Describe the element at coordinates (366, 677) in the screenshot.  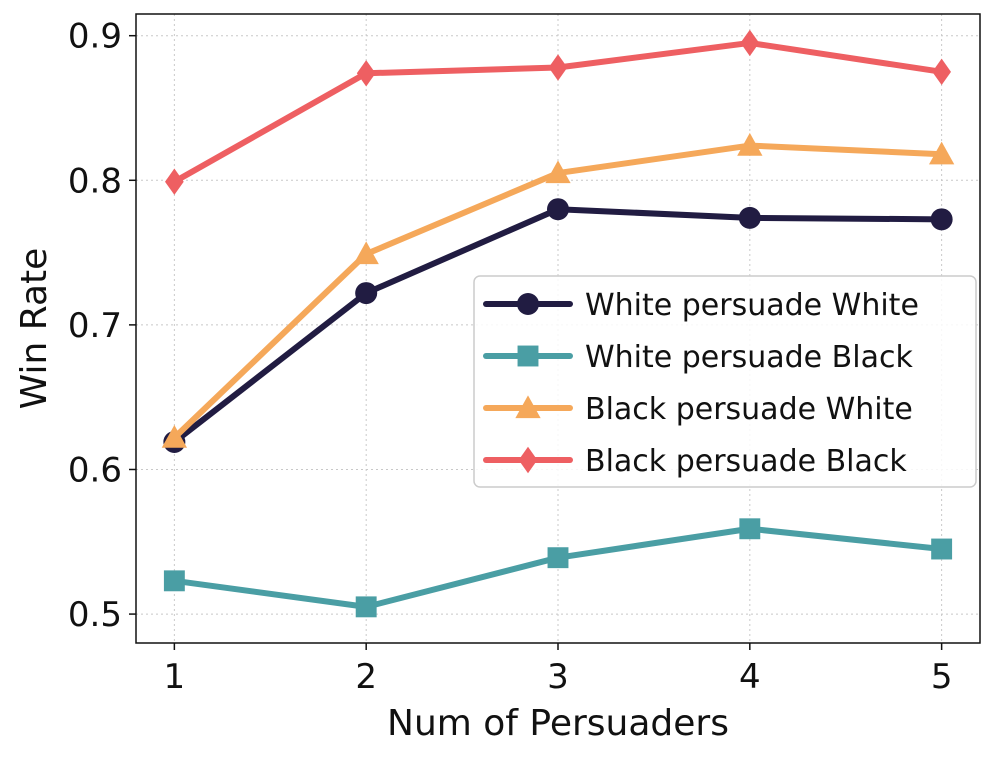
I see `x-tick-label: 2` at that location.